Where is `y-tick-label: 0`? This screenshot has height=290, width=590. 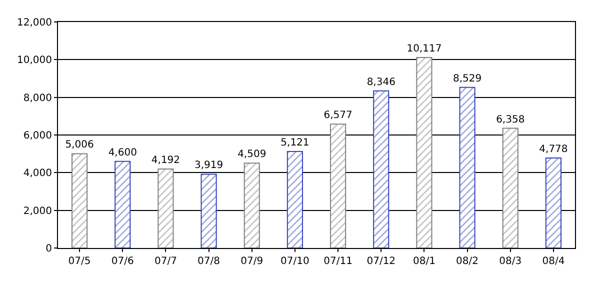
y-tick-label: 0 is located at coordinates (49, 249).